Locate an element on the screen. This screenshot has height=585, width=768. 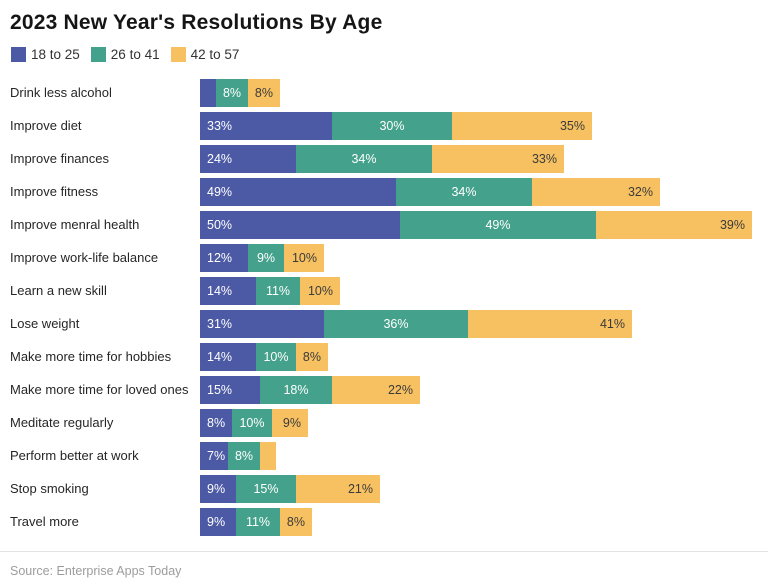
bar-value-label: 24% is located at coordinates (220, 158).